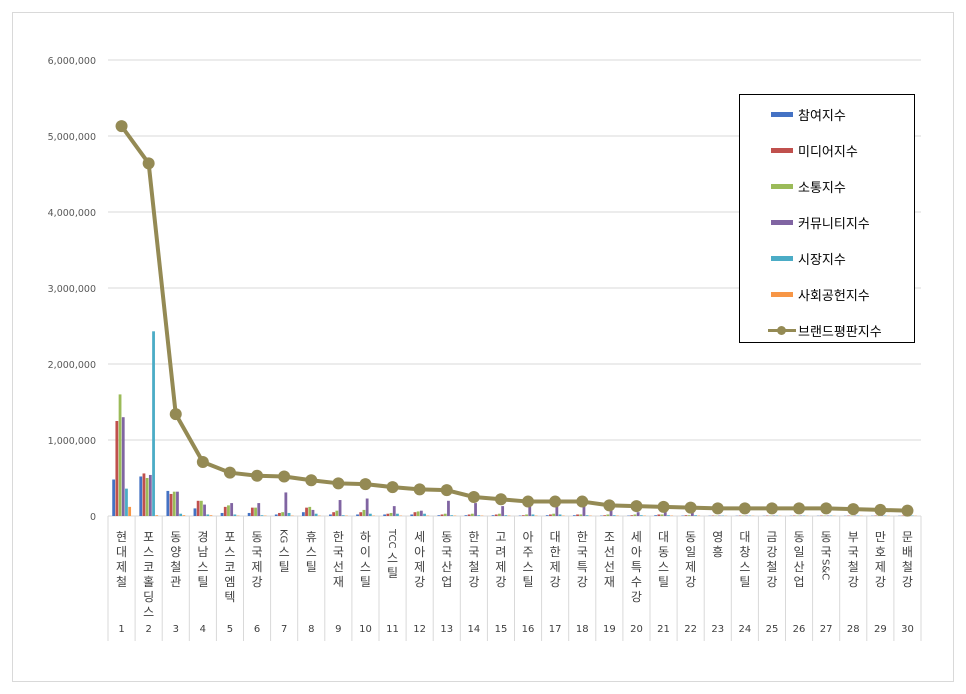 The height and width of the screenshot is (694, 966). Describe the element at coordinates (825, 569) in the screenshot. I see `x-tick-label-latin: S&C` at that location.